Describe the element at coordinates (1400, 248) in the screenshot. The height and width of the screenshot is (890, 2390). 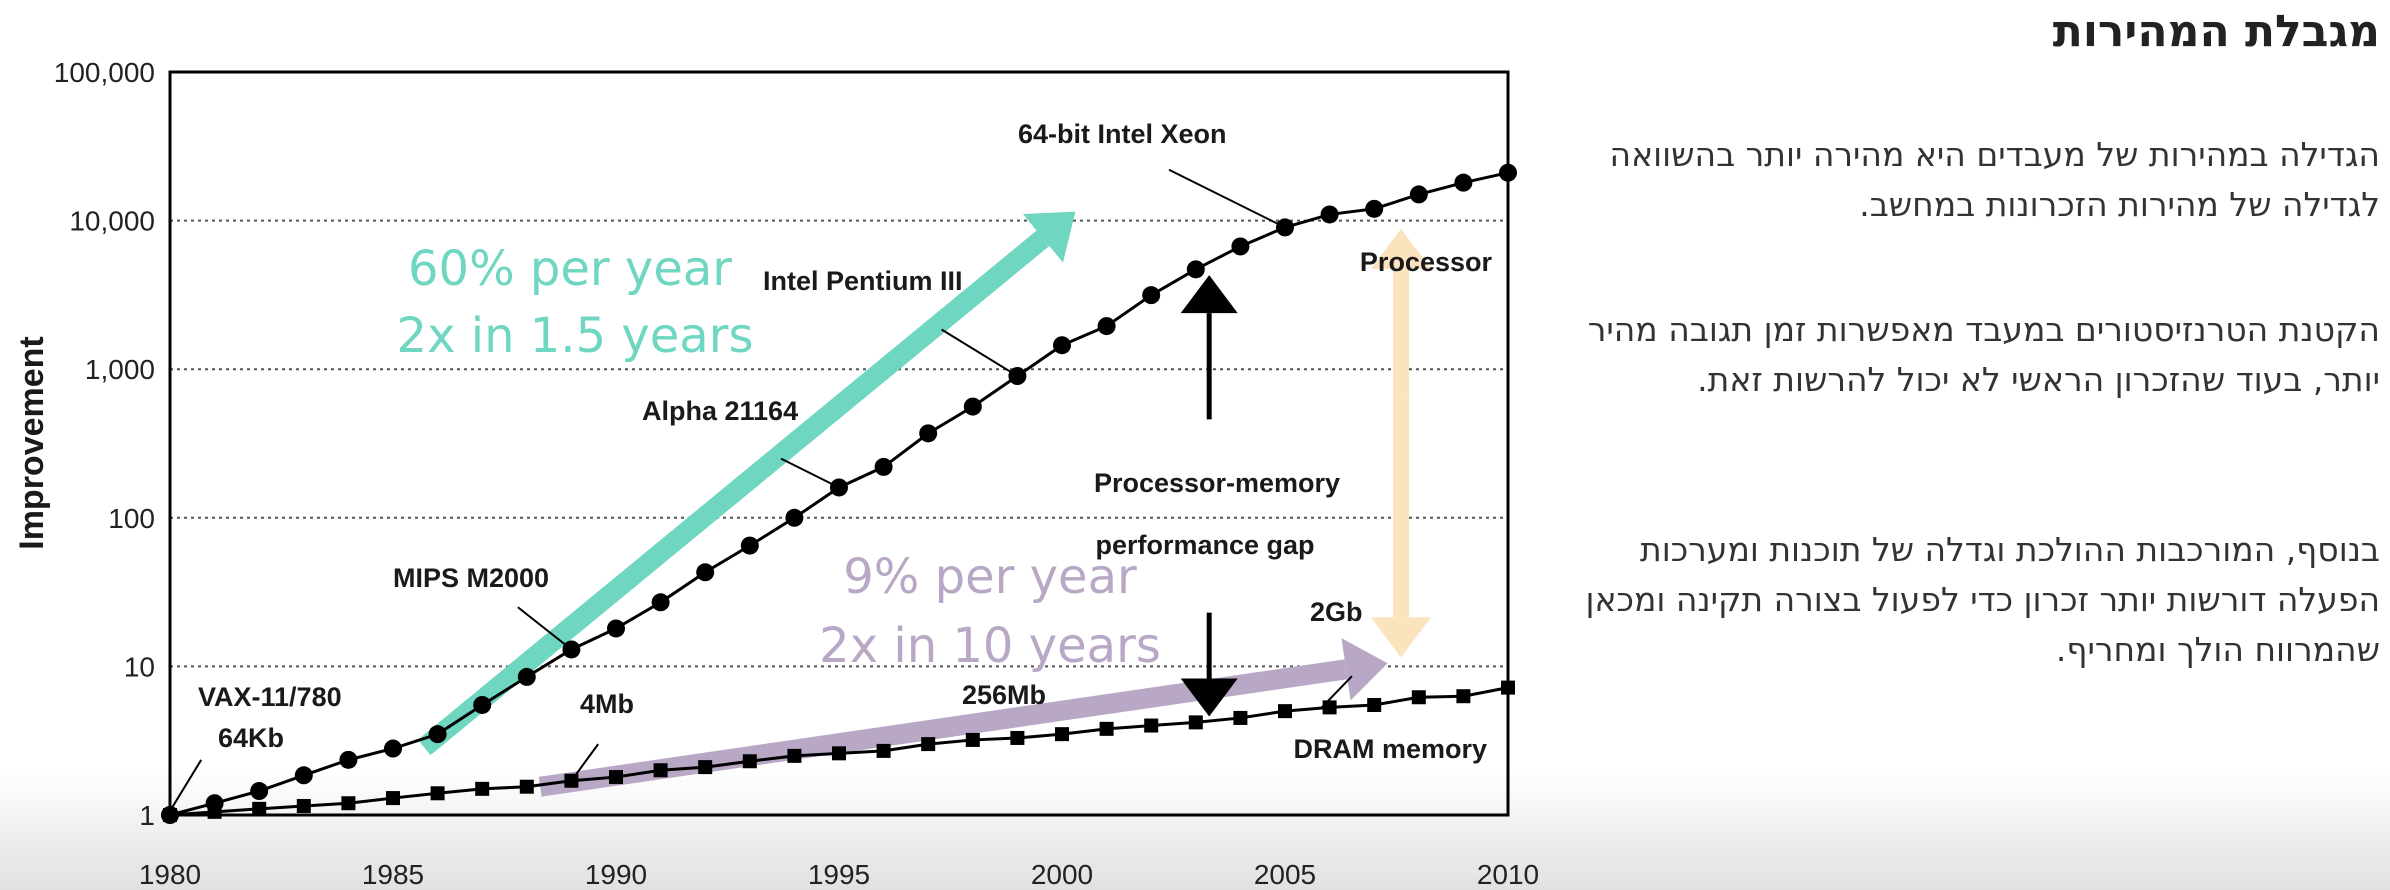
I see `gap-highlight-arrow-up-head` at that location.